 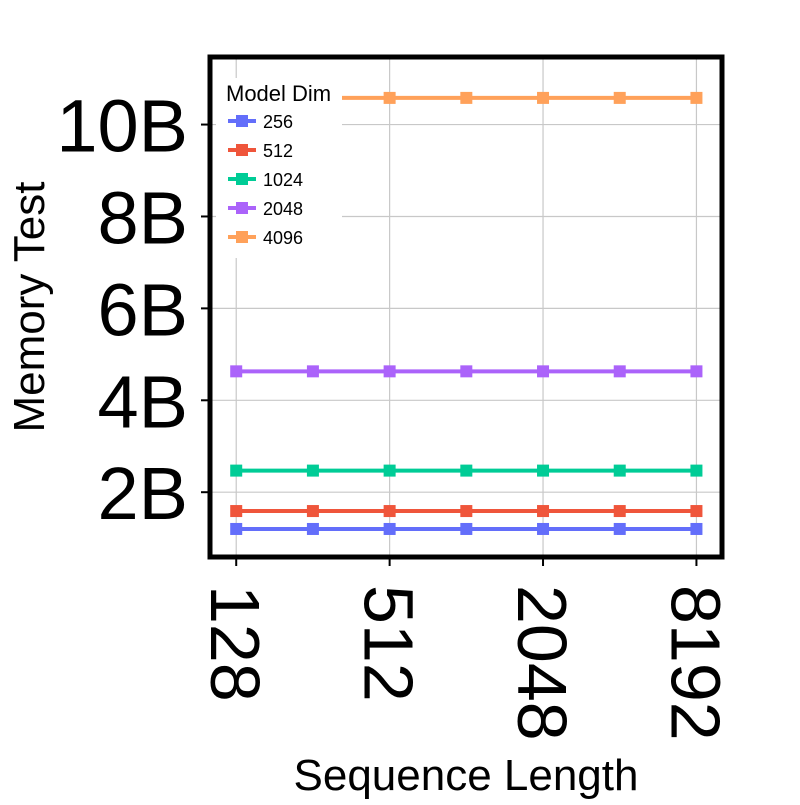 I want to click on legend-label: 1024, so click(x=283, y=180).